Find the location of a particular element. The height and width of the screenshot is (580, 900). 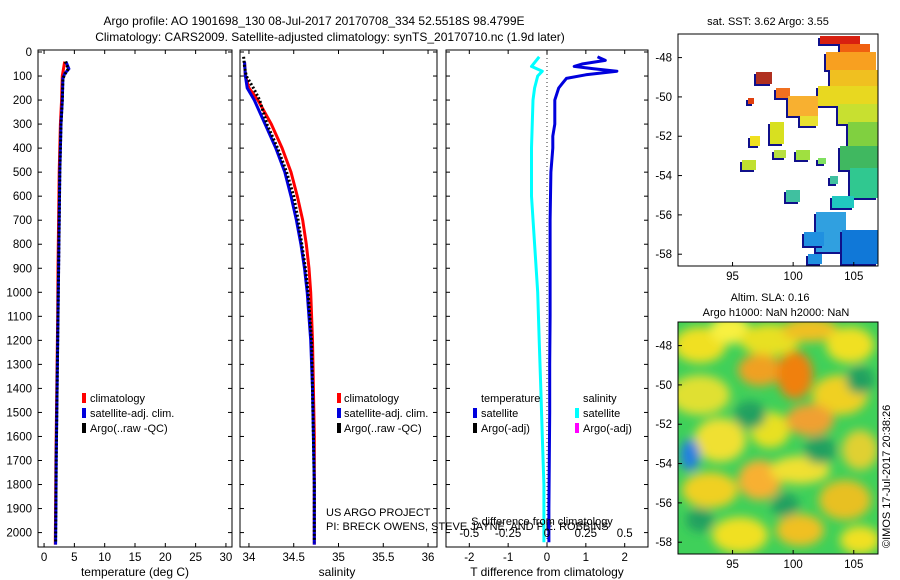

x-tick-label: 5 is located at coordinates (74, 558).